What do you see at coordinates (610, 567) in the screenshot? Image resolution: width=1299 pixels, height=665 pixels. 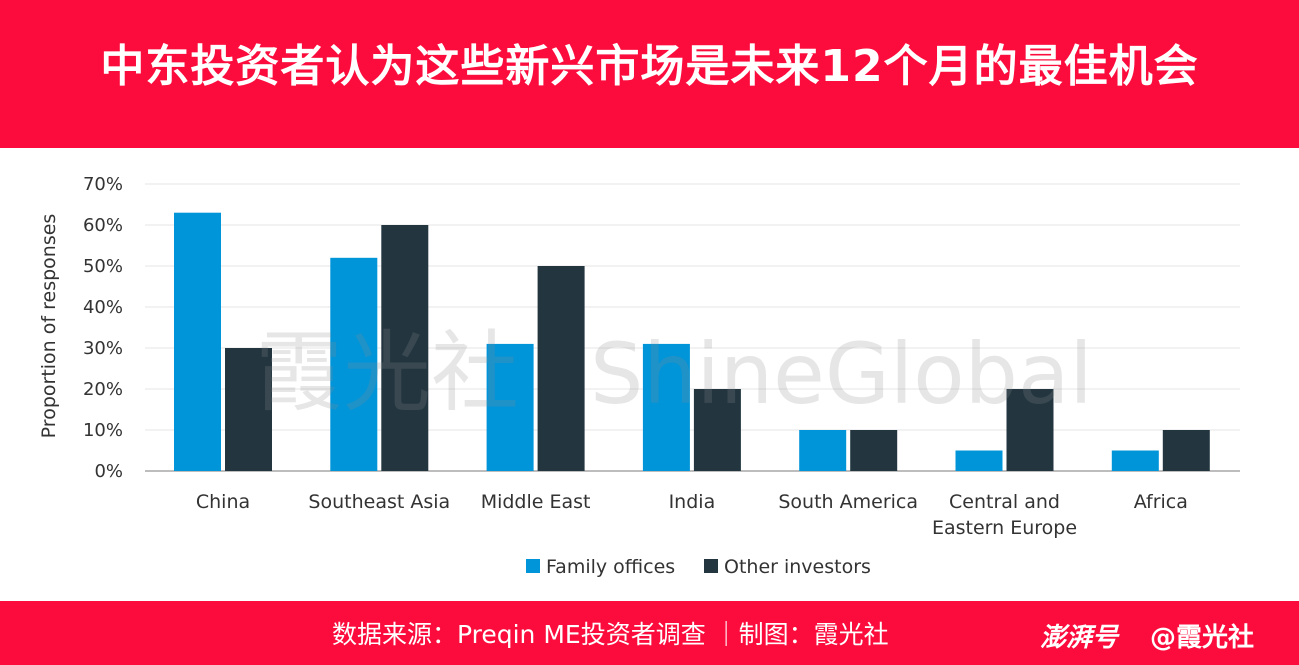 I see `legend-label: Family offices` at bounding box center [610, 567].